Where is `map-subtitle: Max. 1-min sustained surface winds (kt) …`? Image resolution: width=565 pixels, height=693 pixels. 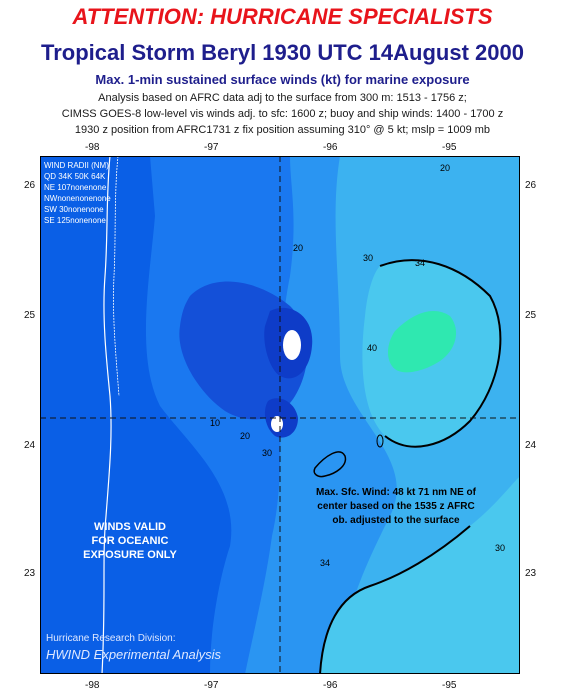
map-subtitle: Max. 1-min sustained surface winds (kt) … is located at coordinates (282, 79).